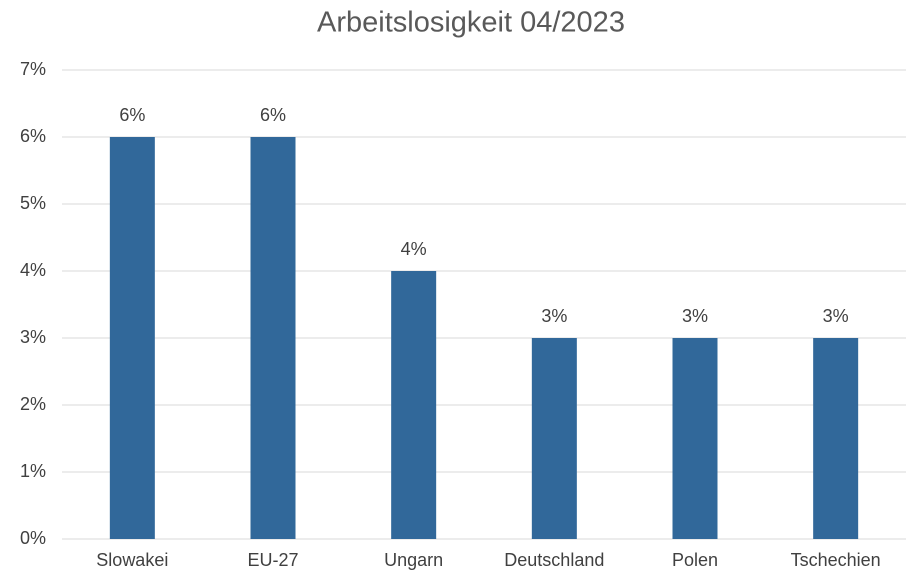  Describe the element at coordinates (33, 69) in the screenshot. I see `y-tick-label: 7%` at that location.